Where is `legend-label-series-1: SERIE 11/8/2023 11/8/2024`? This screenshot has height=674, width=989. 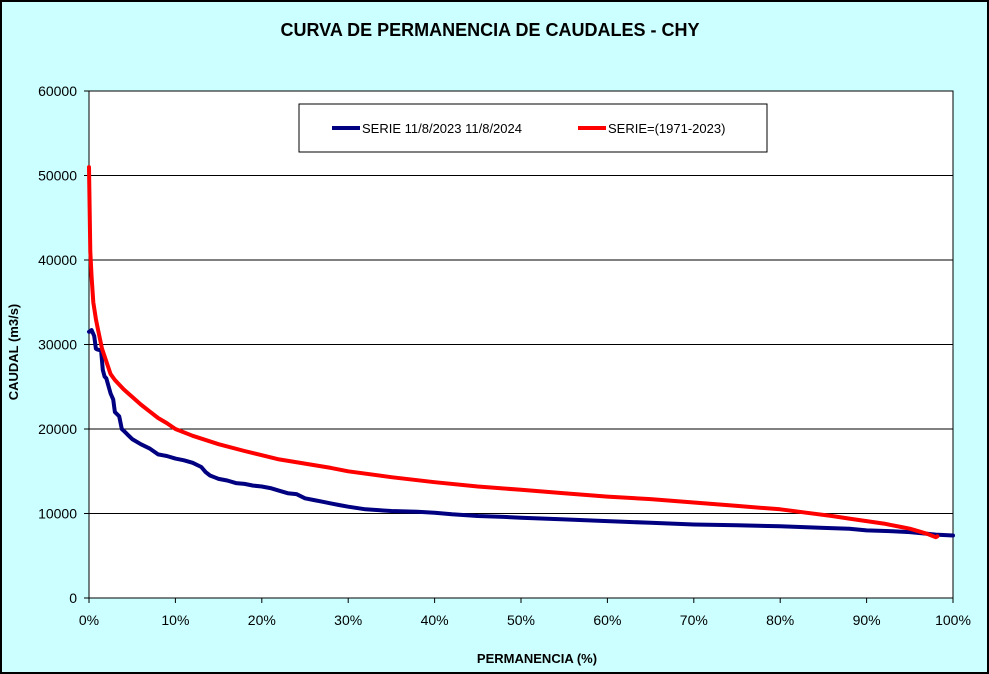 legend-label-series-1: SERIE 11/8/2023 11/8/2024 is located at coordinates (442, 128).